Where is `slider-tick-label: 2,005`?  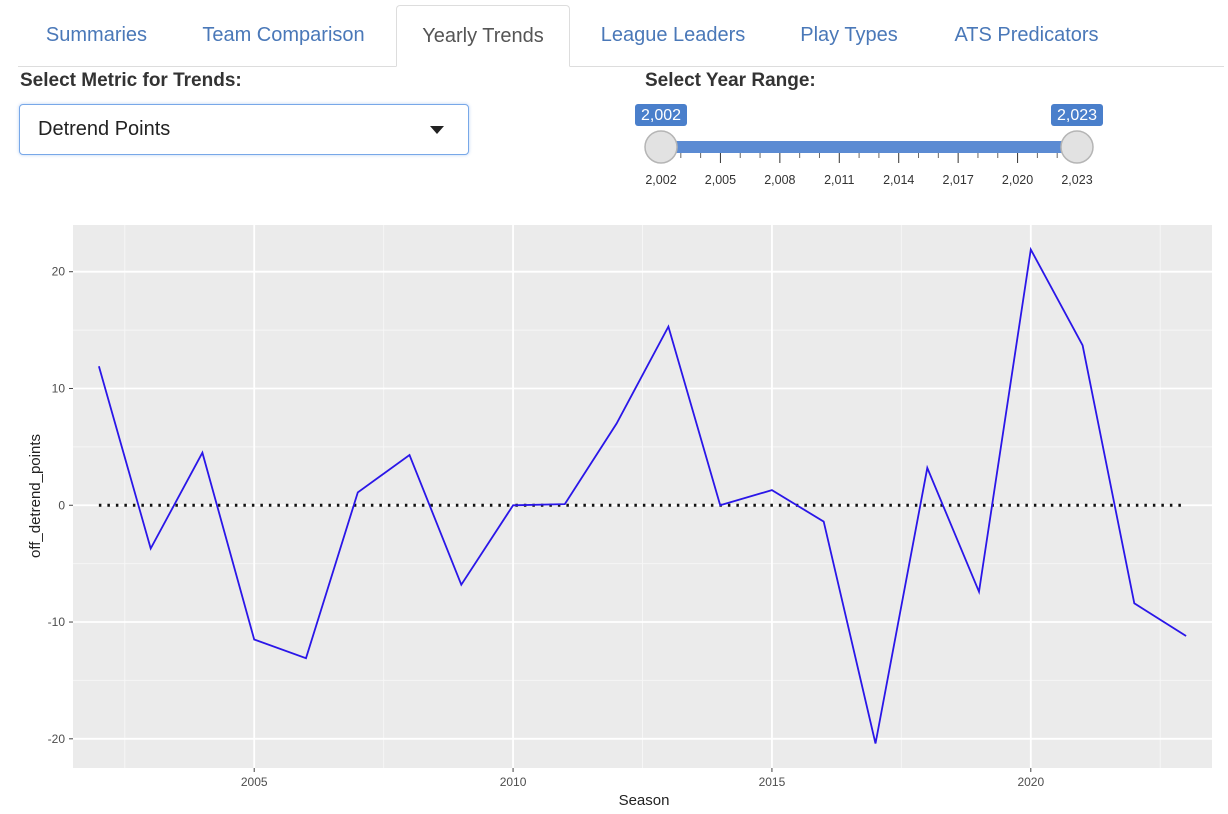
slider-tick-label: 2,005 is located at coordinates (720, 180).